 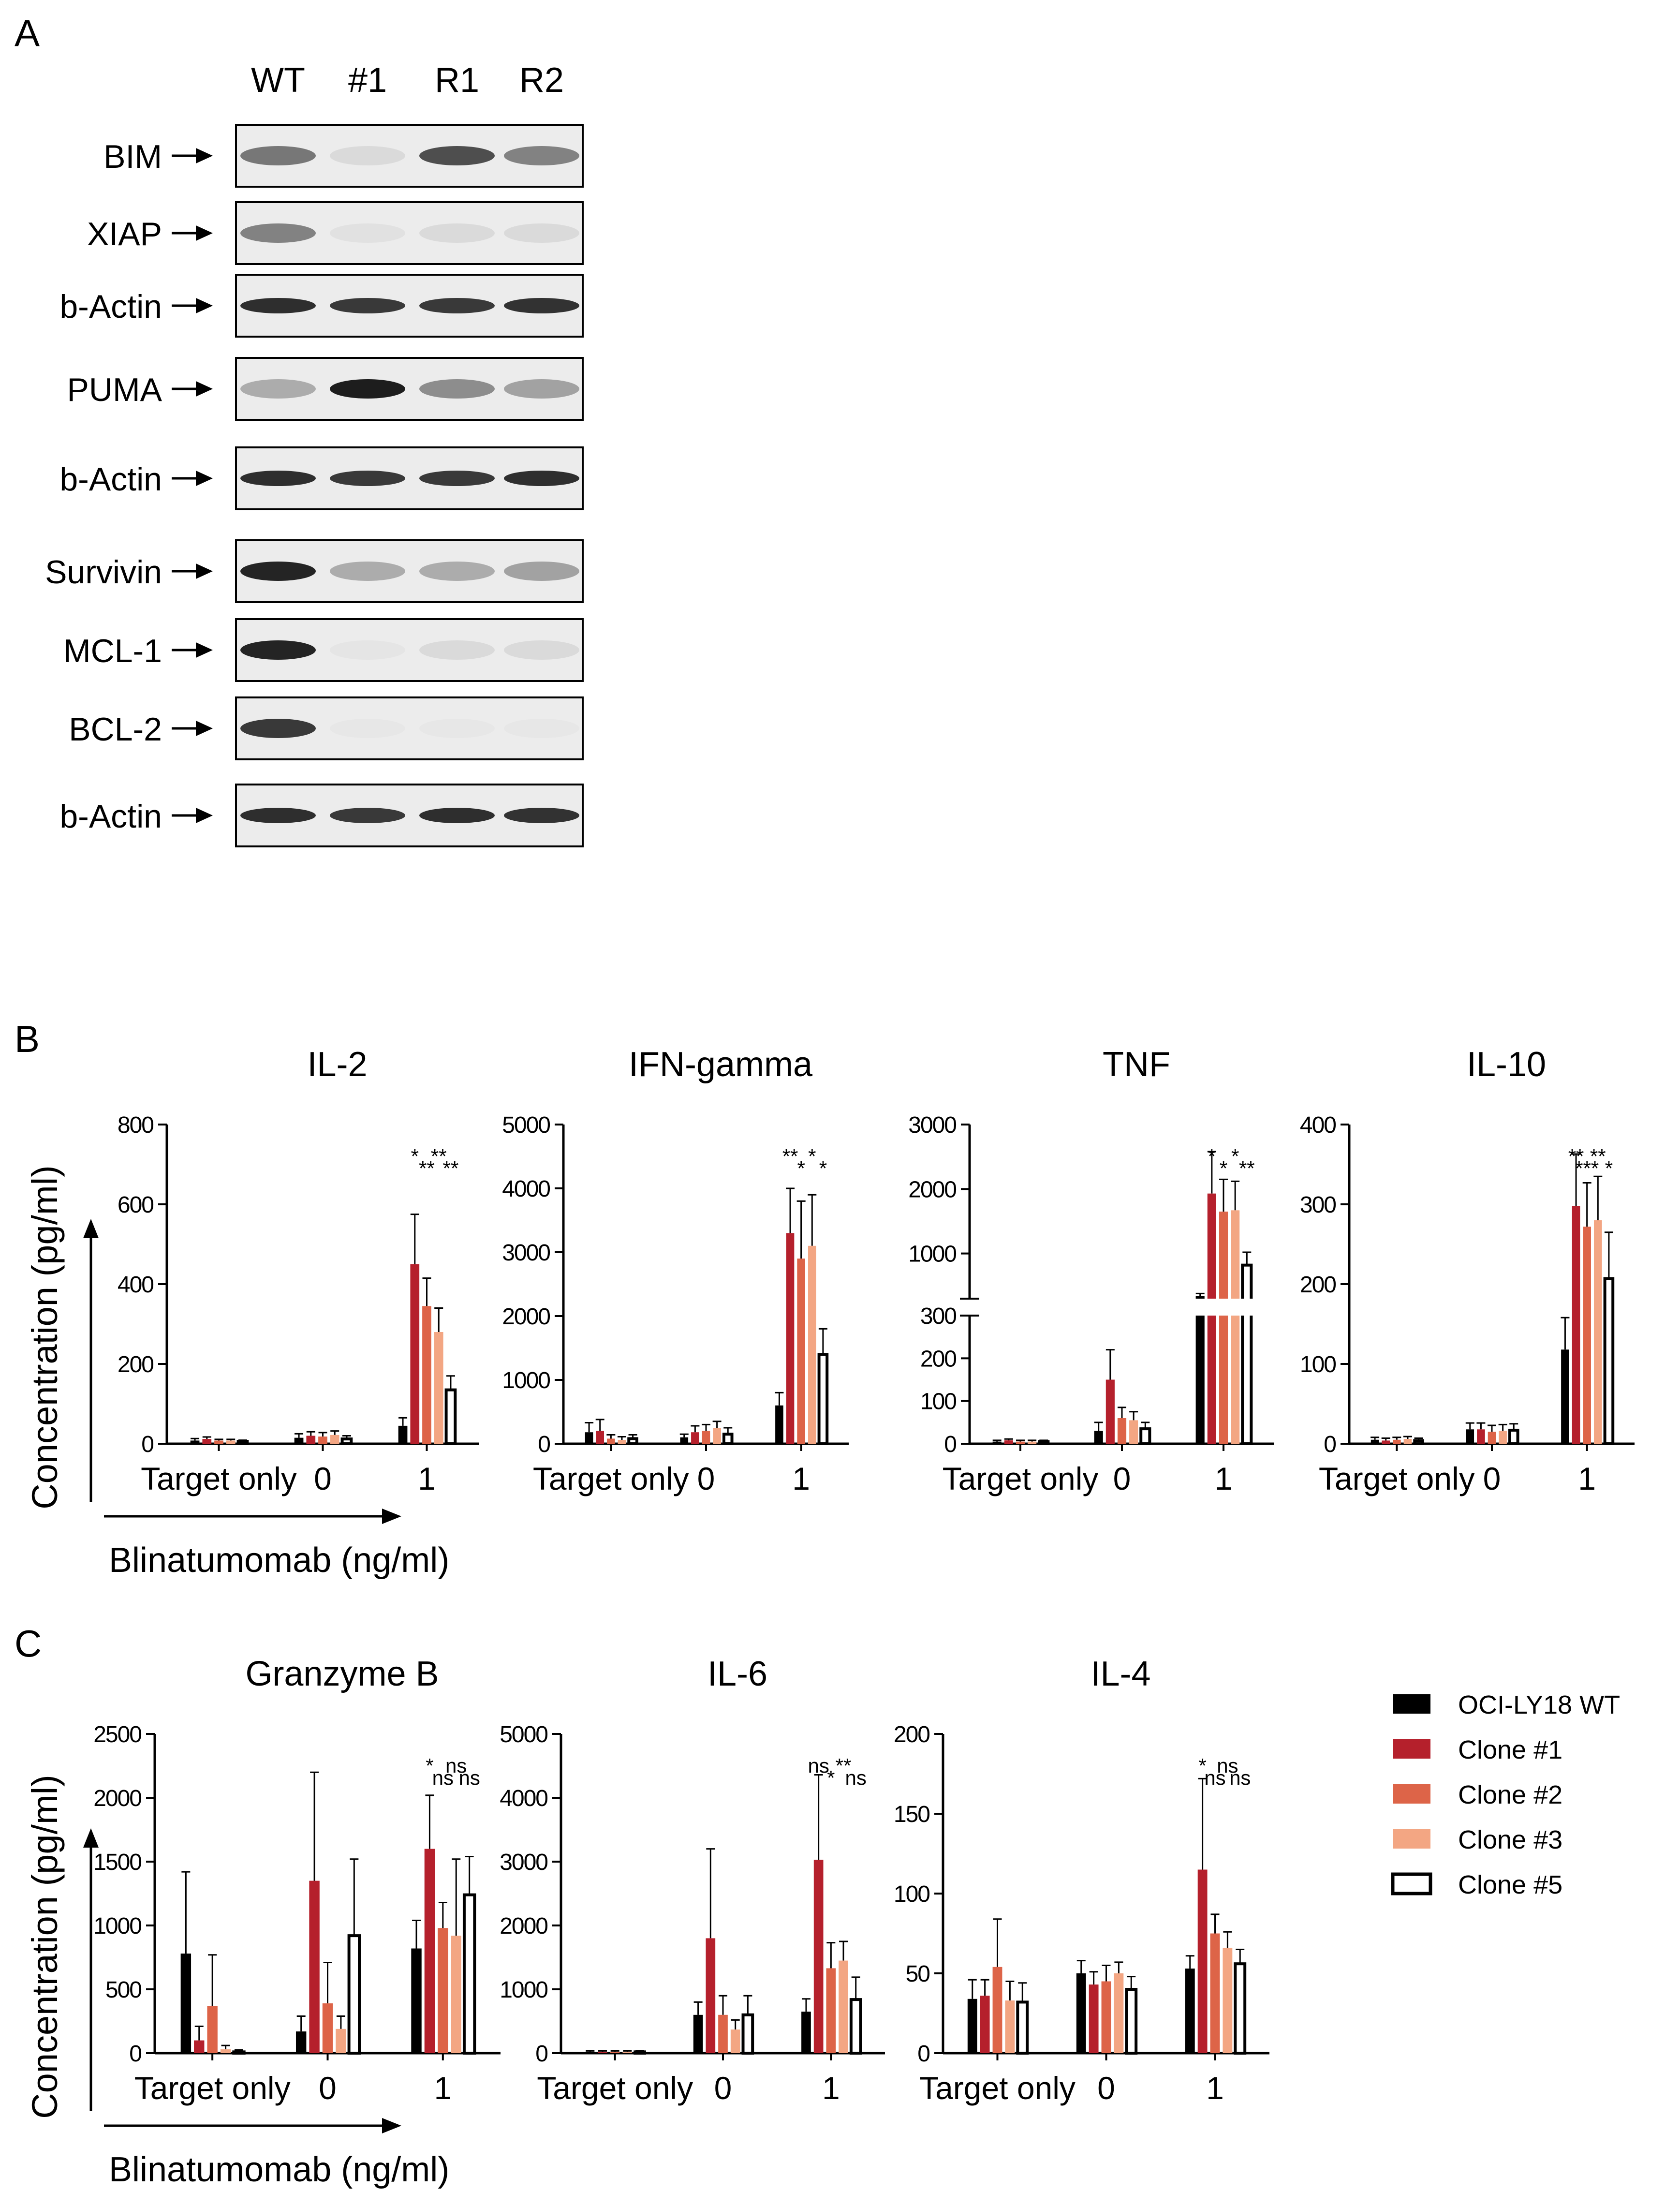 What do you see at coordinates (1330, 1444) in the screenshot?
I see `y-tick-label: 0` at bounding box center [1330, 1444].